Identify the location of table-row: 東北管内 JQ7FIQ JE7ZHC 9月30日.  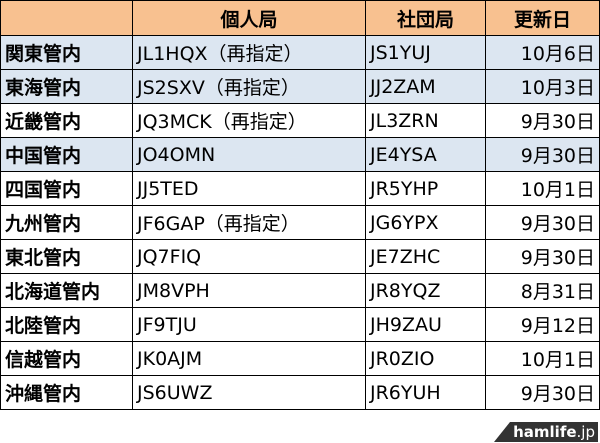
(300, 256).